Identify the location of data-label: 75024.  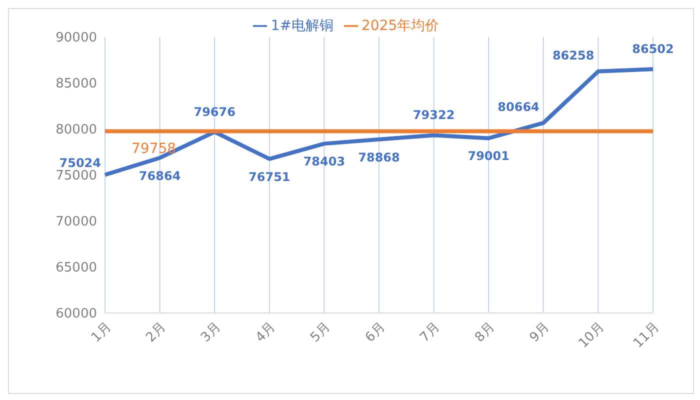
(80, 163).